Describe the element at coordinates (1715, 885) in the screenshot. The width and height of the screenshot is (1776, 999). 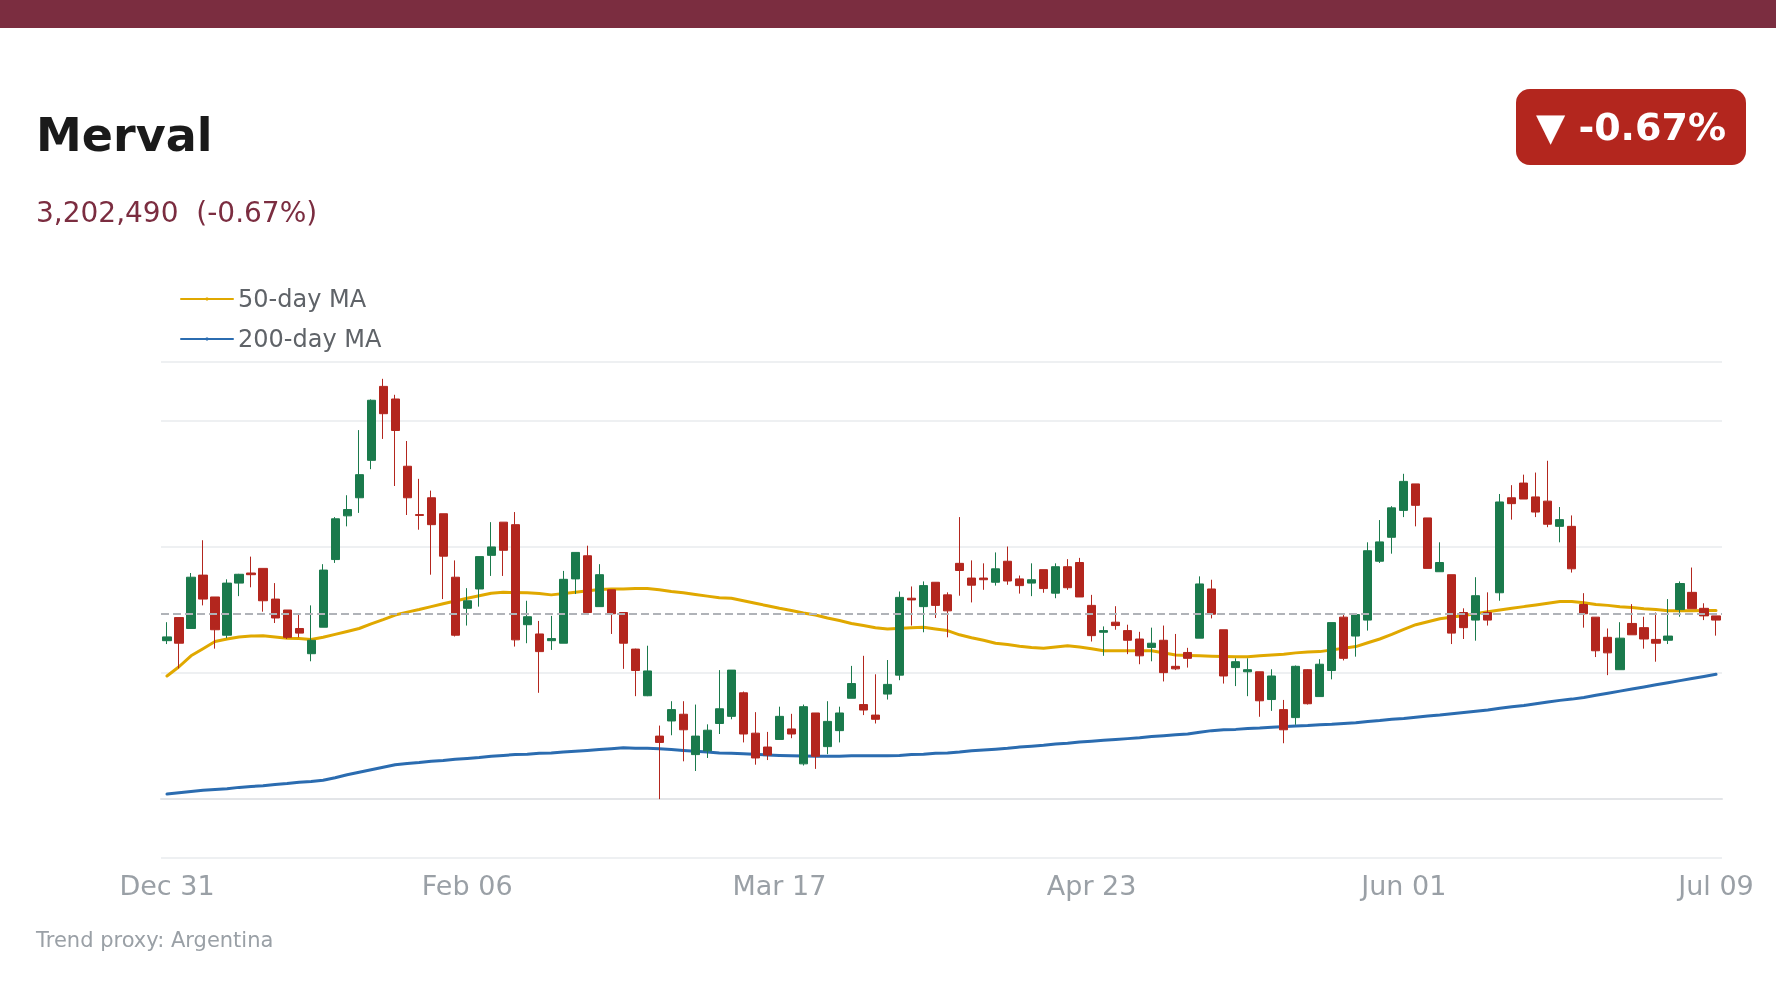
I see `x-tick-label: Jul 09` at that location.